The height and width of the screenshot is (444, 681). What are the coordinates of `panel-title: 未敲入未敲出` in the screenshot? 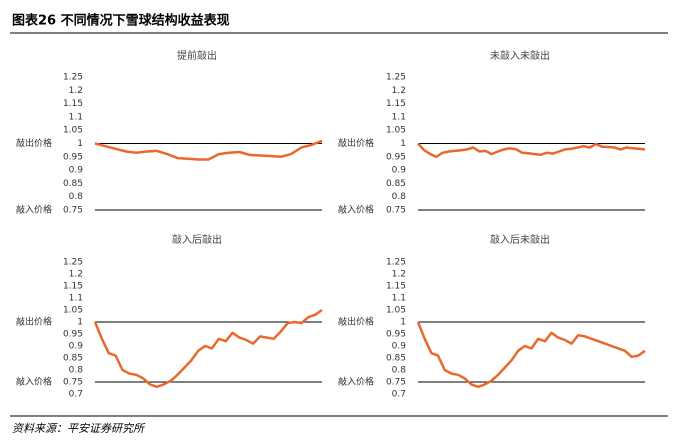 It's located at (520, 55).